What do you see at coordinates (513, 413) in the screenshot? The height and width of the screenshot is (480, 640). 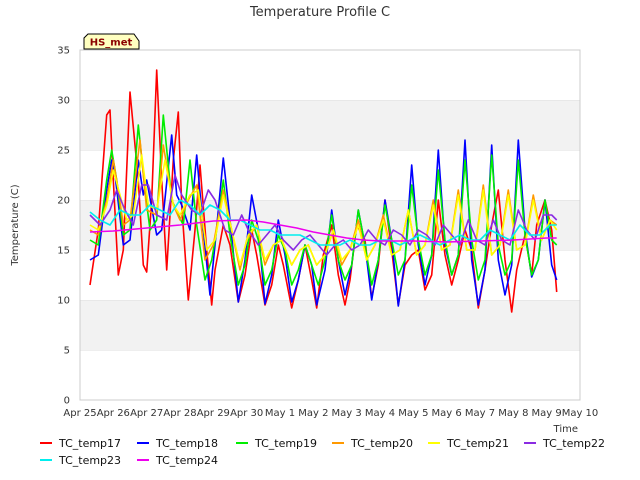 I see `x-tick-label: May 8` at bounding box center [513, 413].